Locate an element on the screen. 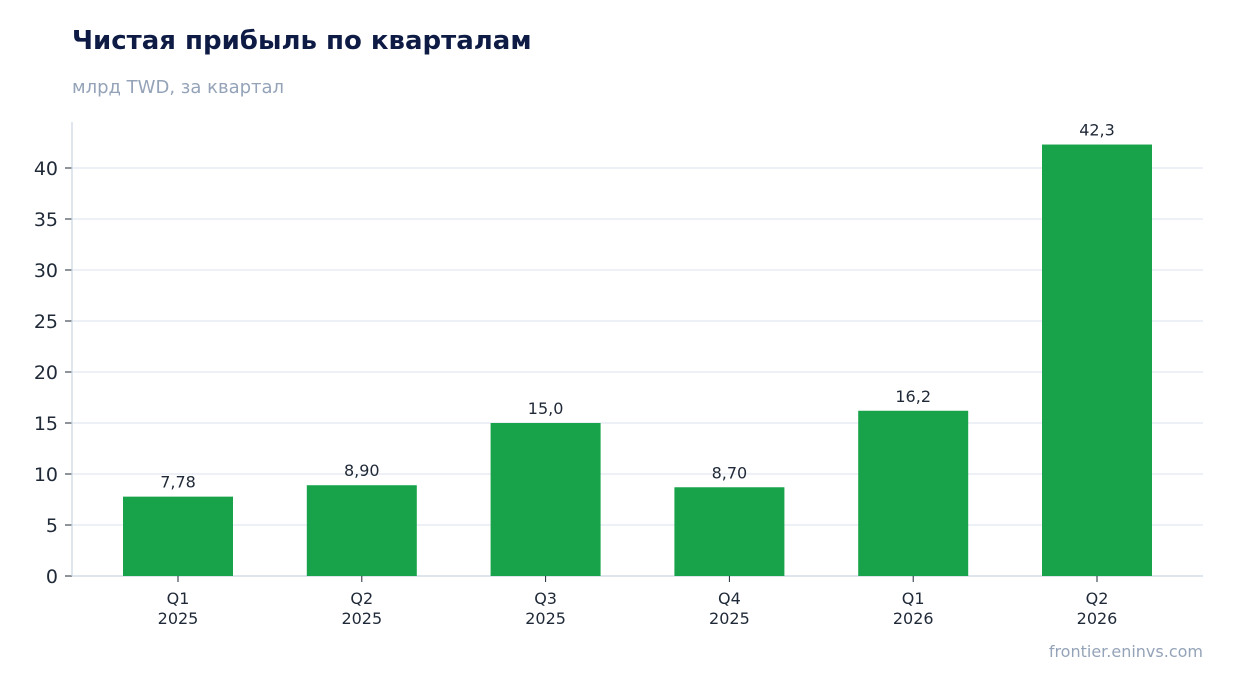 The image size is (1234, 693). y-tick-label: 0 is located at coordinates (52, 577).